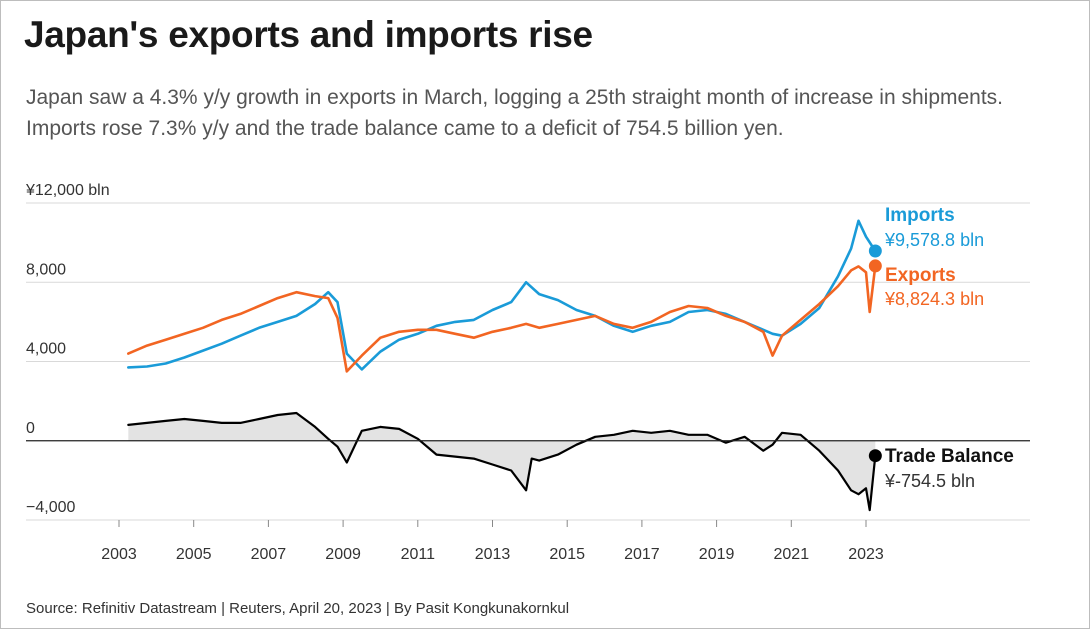 The image size is (1090, 629). What do you see at coordinates (875, 251) in the screenshot?
I see `imports-end-marker` at bounding box center [875, 251].